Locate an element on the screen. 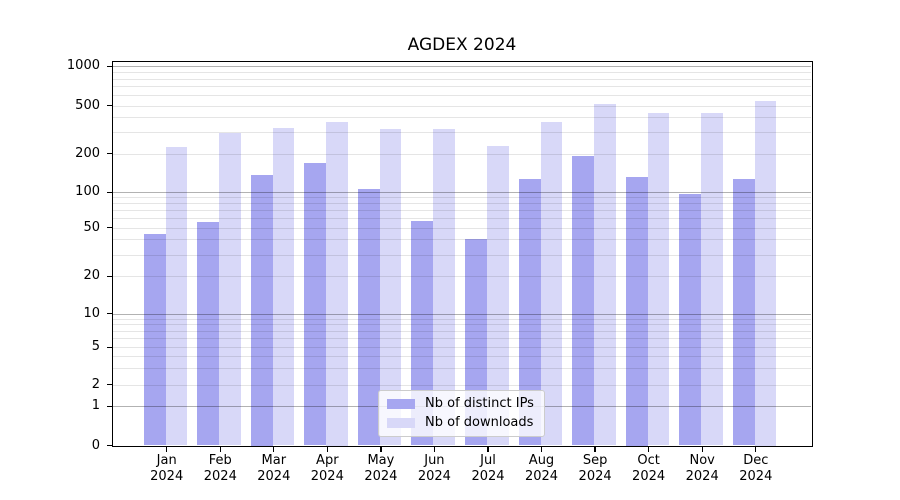 The image size is (900, 500). x-tick-label-feb: Feb 2024 is located at coordinates (220, 468).